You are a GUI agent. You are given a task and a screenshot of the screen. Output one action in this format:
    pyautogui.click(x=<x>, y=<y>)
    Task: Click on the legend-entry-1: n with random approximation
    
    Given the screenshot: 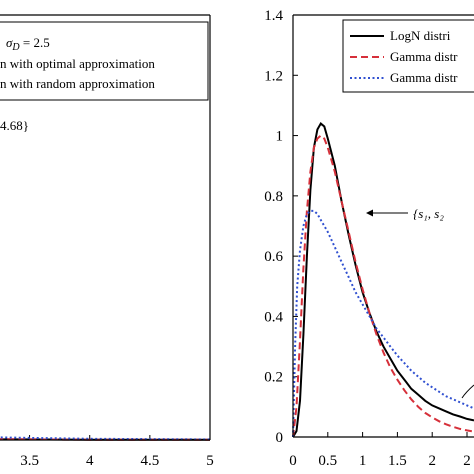 What is the action you would take?
    pyautogui.click(x=77, y=83)
    